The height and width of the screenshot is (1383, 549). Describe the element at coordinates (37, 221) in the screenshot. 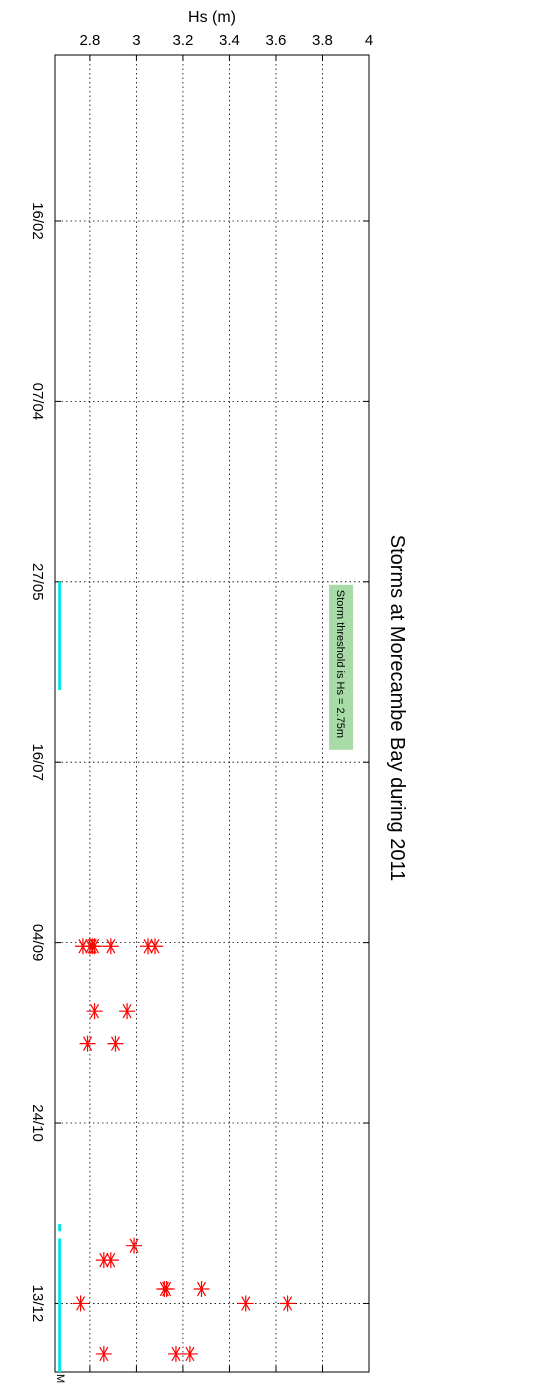

I see `x-tick-label: 16/02` at that location.